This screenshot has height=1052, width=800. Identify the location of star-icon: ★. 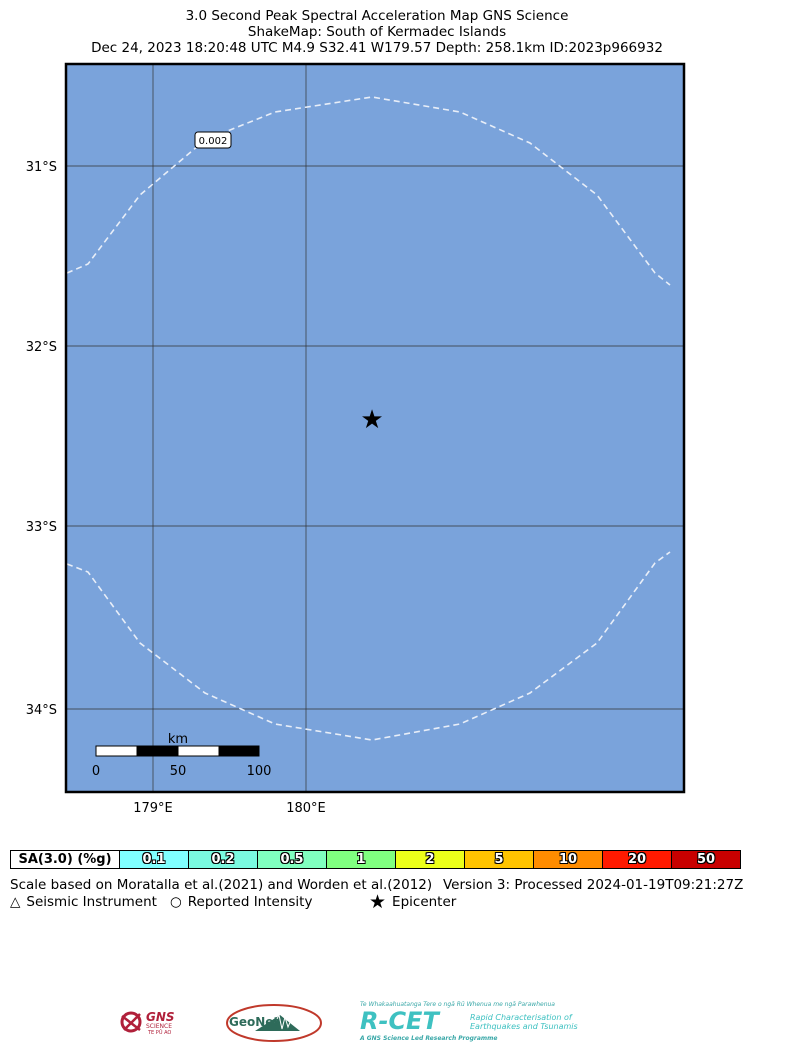
(378, 902).